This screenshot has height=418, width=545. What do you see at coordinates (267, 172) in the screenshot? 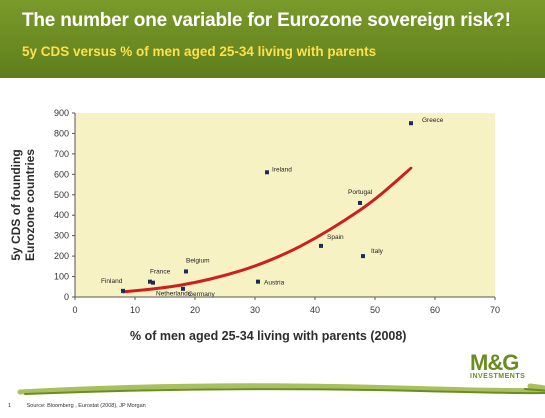
I see `data-point-ireland` at bounding box center [267, 172].